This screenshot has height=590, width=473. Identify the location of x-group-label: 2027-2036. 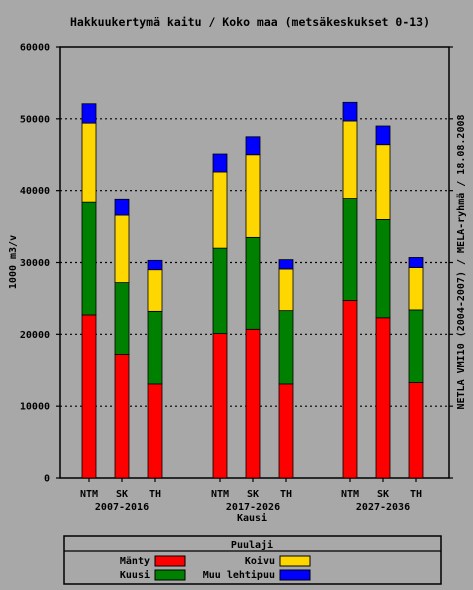
(383, 507).